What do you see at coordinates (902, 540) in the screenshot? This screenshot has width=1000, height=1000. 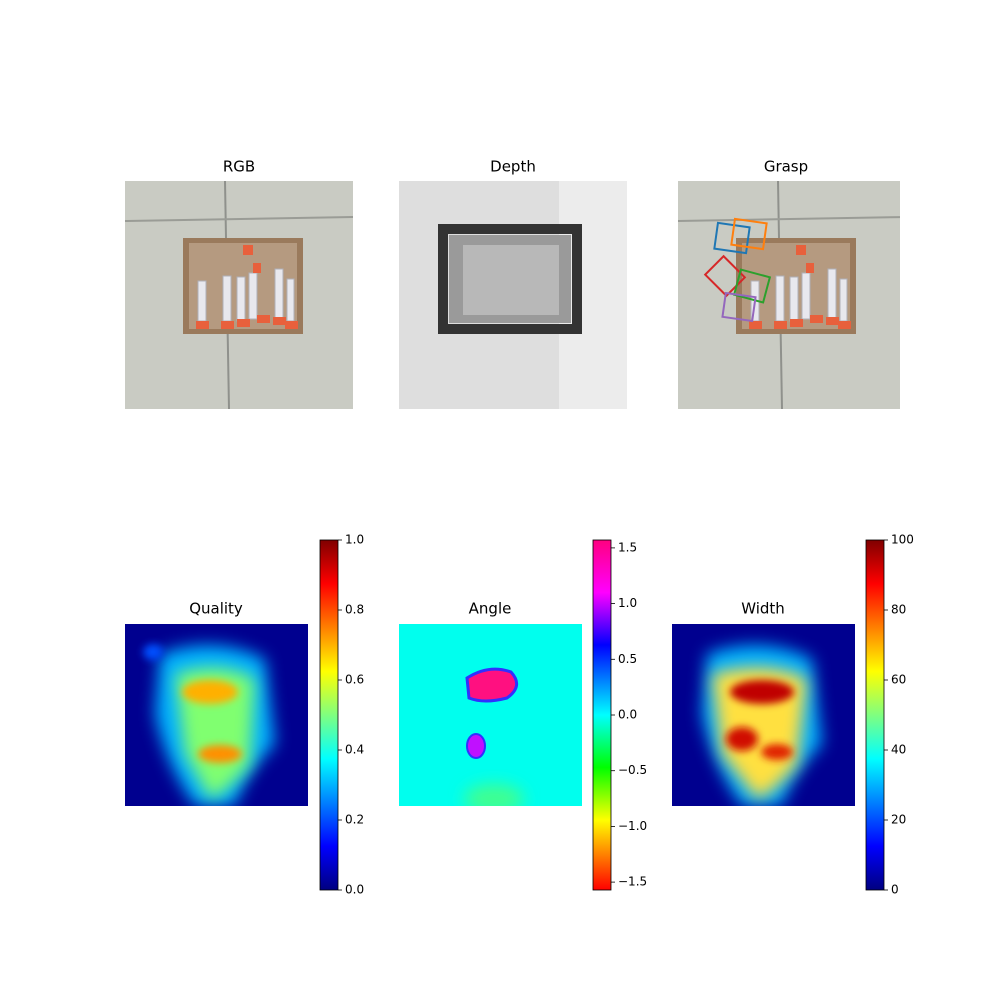 I see `tick-label: 100` at bounding box center [902, 540].